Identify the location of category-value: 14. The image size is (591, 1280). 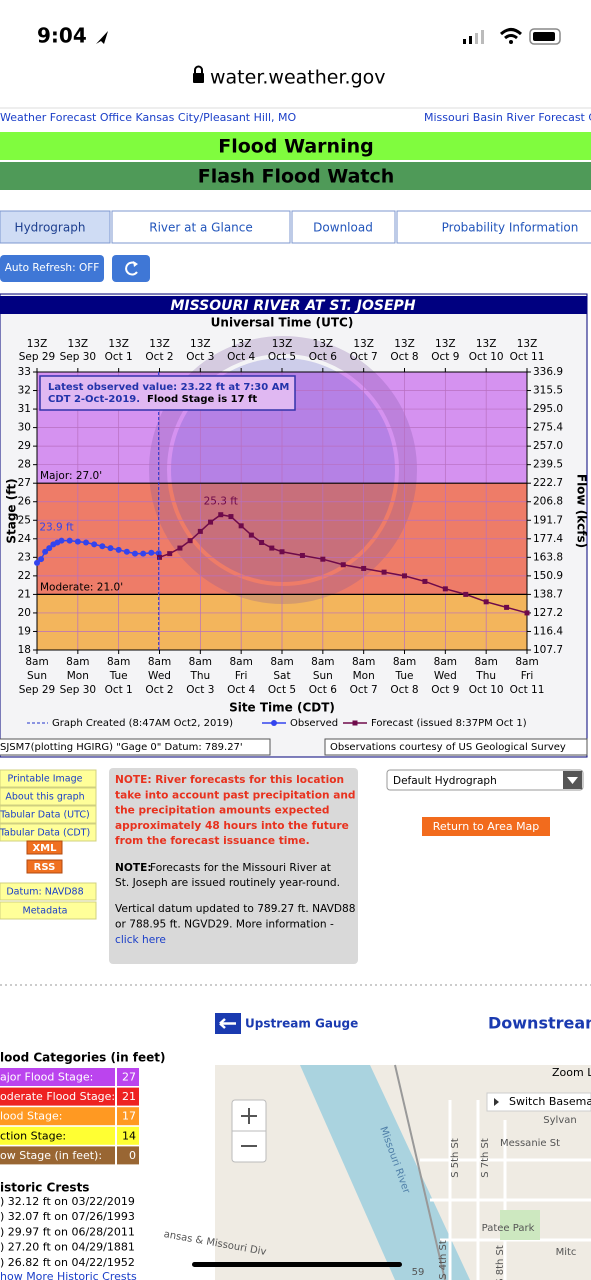
(129, 1135).